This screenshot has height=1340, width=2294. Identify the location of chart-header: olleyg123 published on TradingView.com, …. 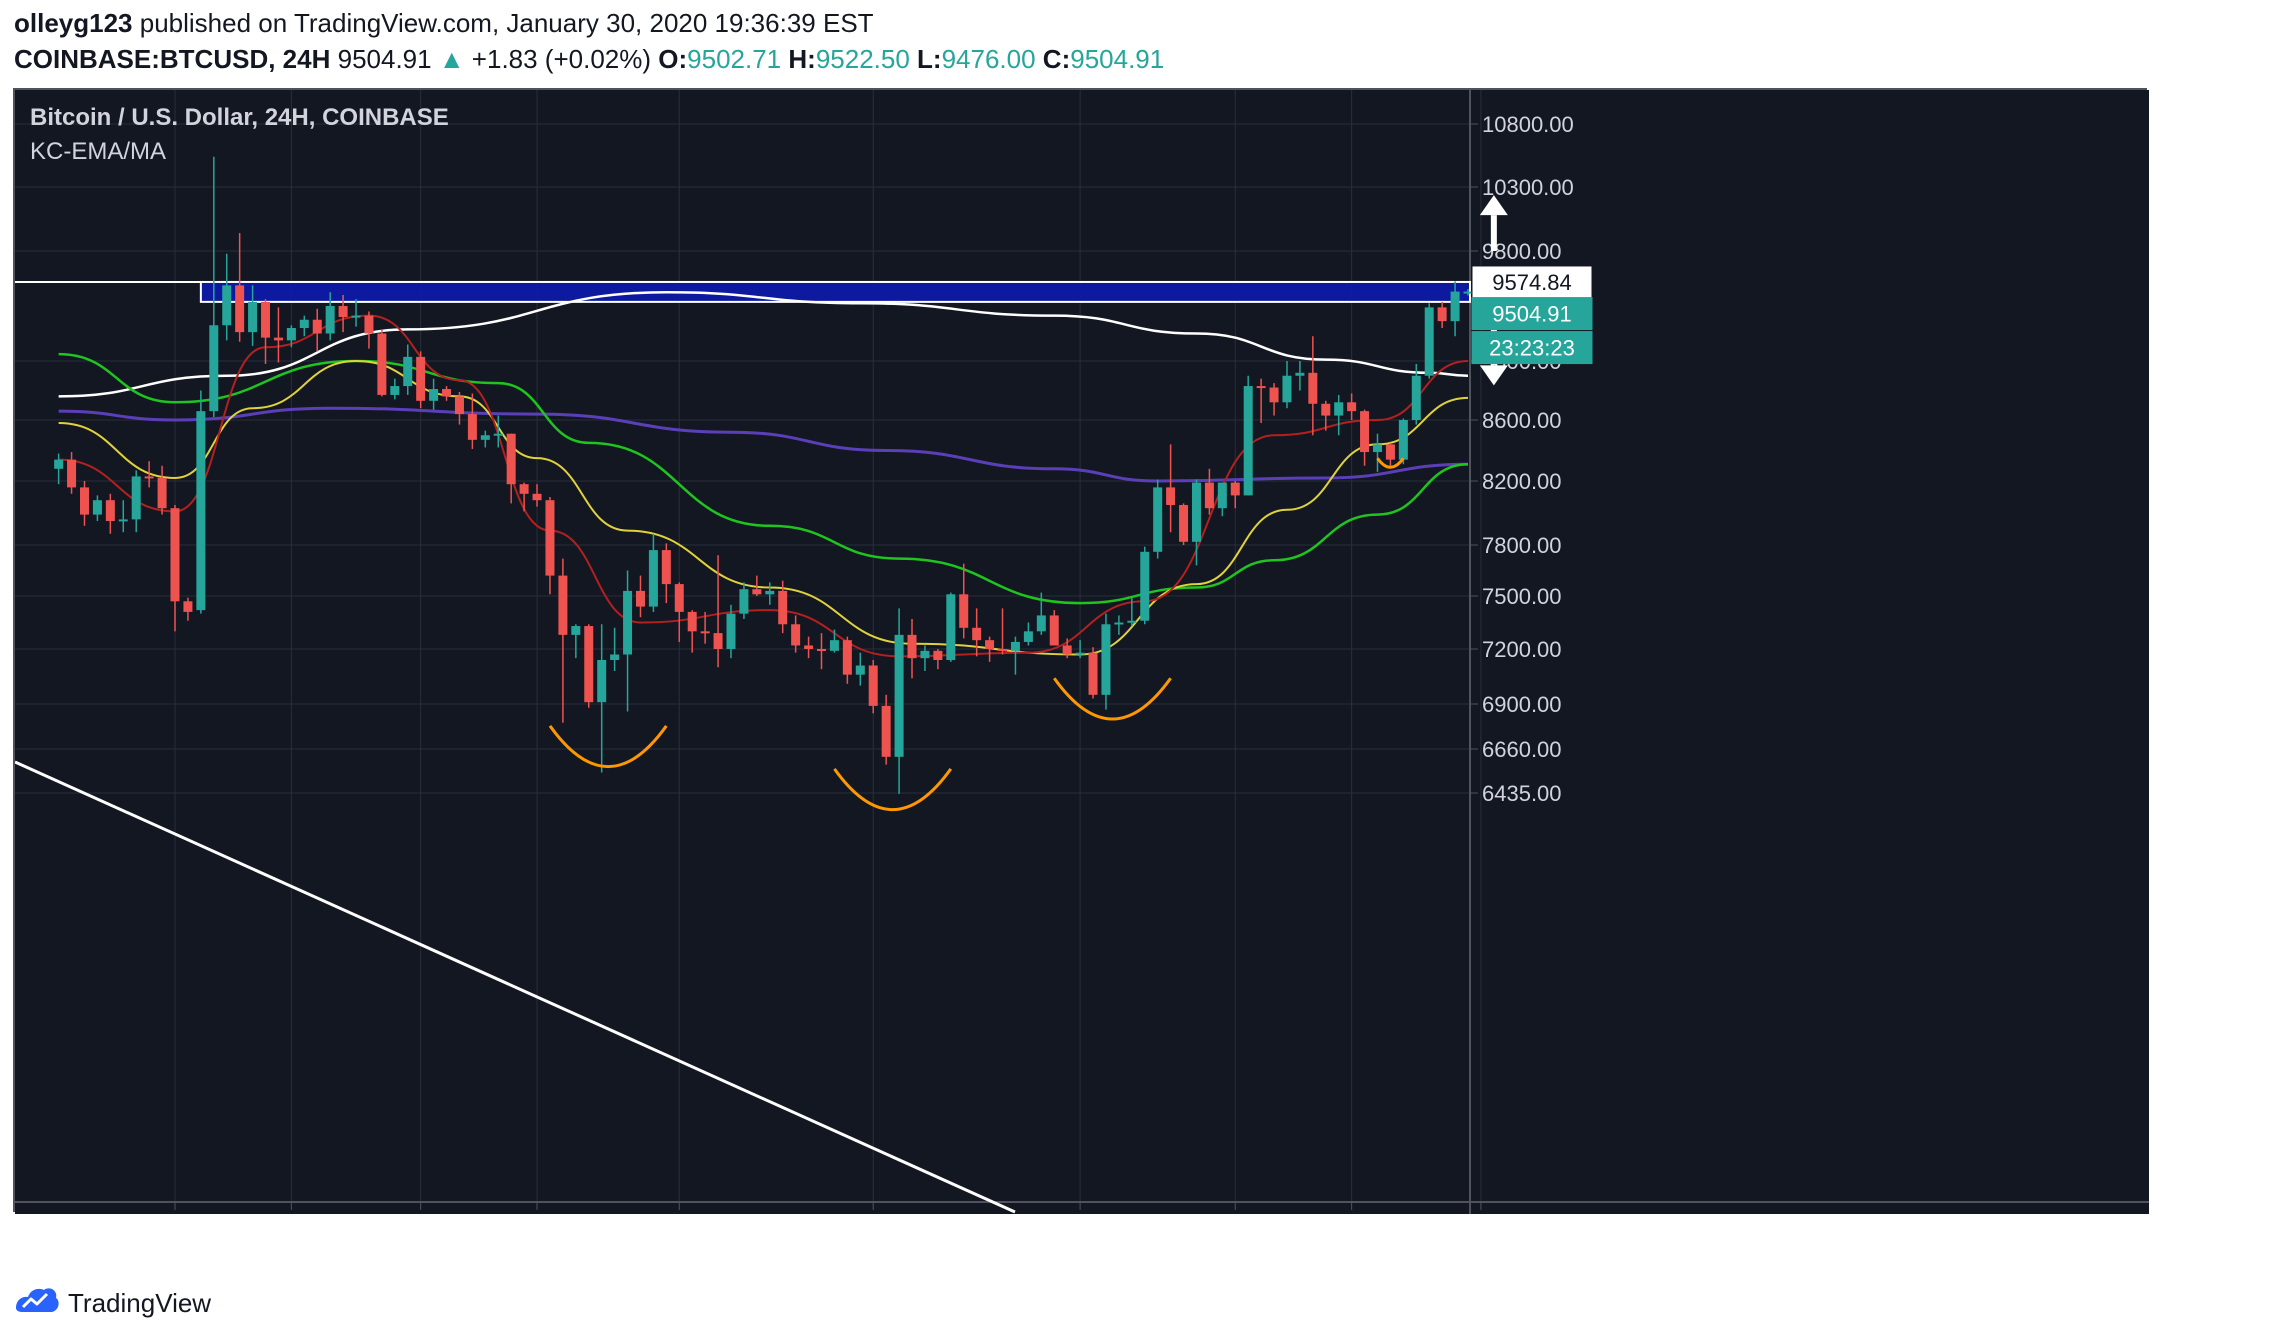
(1149, 42).